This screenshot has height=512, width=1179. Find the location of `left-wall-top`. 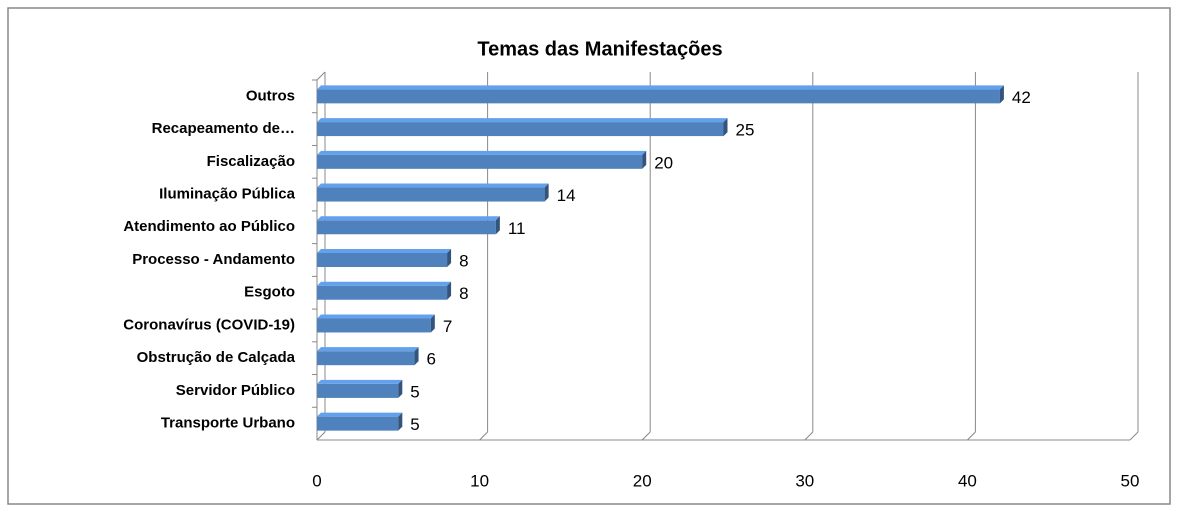

left-wall-top is located at coordinates (321, 76).